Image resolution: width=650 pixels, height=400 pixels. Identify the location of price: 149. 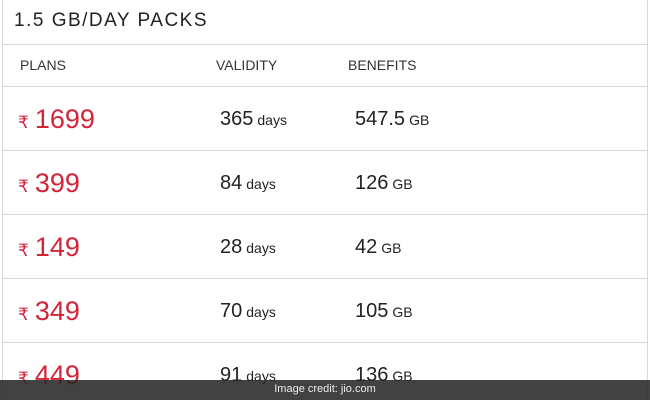
(57, 247).